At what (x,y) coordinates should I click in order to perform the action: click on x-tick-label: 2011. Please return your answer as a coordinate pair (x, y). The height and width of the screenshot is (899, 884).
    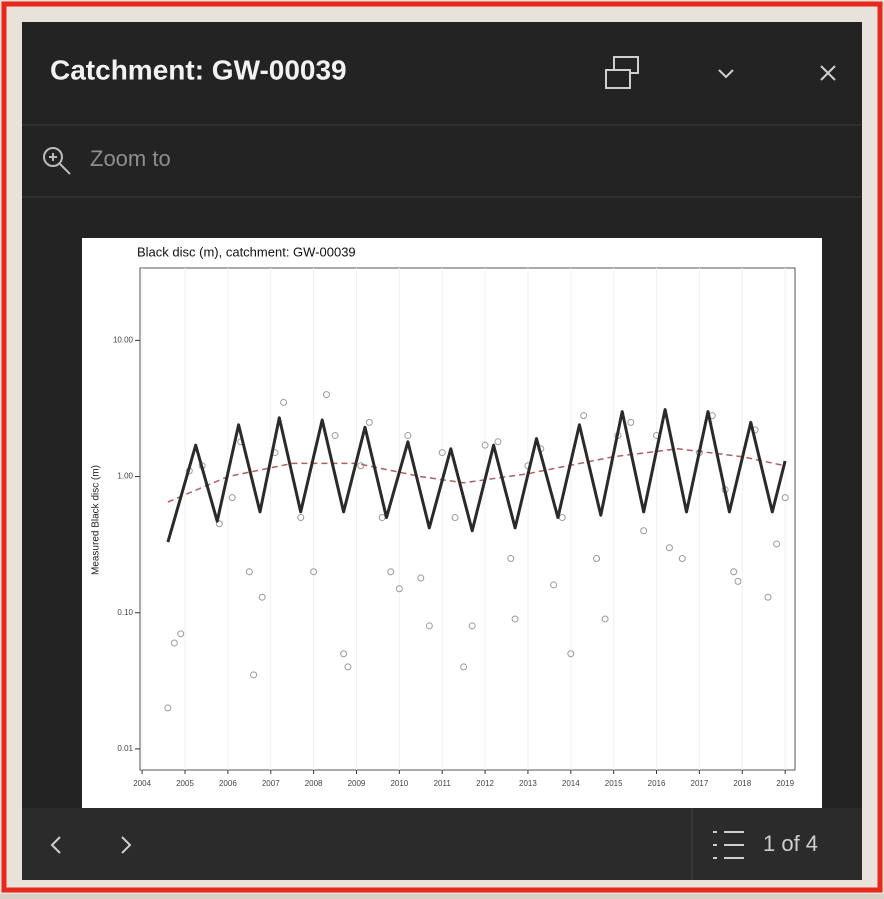
    Looking at the image, I should click on (443, 783).